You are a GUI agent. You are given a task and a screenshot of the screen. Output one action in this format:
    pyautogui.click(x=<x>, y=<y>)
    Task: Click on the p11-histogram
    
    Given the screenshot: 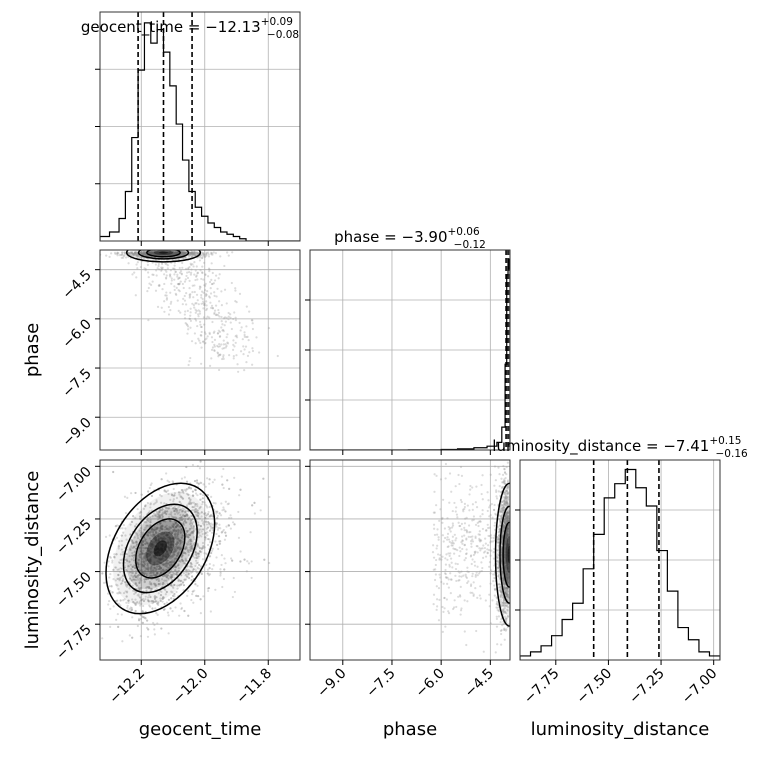 What is the action you would take?
    pyautogui.click(x=410, y=354)
    